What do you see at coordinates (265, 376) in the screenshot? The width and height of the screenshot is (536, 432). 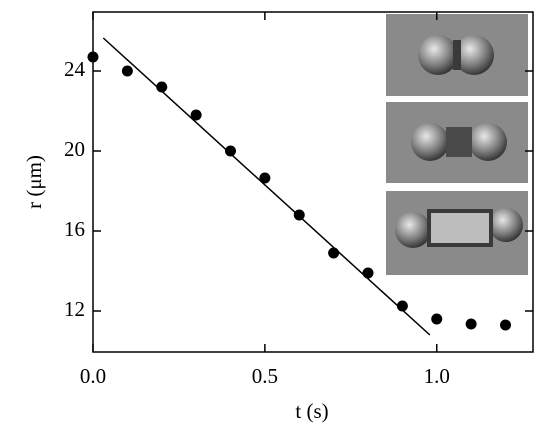 I see `x-tick-label: 0.5` at bounding box center [265, 376].